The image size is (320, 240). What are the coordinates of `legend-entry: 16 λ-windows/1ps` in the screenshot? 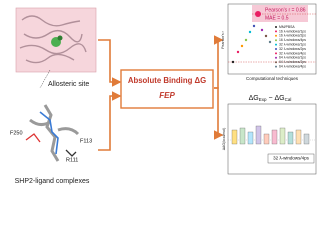 It's located at (292, 31).